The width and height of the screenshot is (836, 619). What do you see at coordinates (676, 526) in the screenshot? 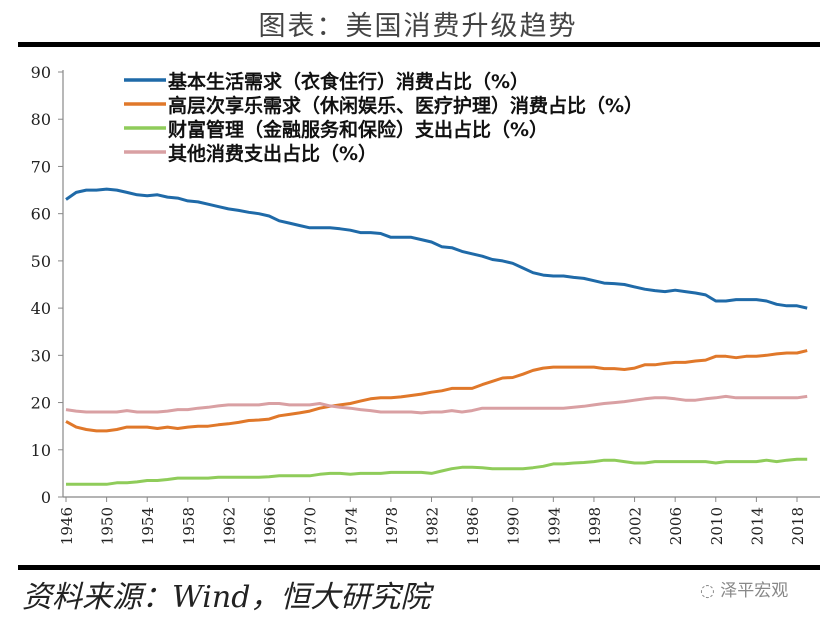
I see `x-tick-label: 2006` at bounding box center [676, 526].